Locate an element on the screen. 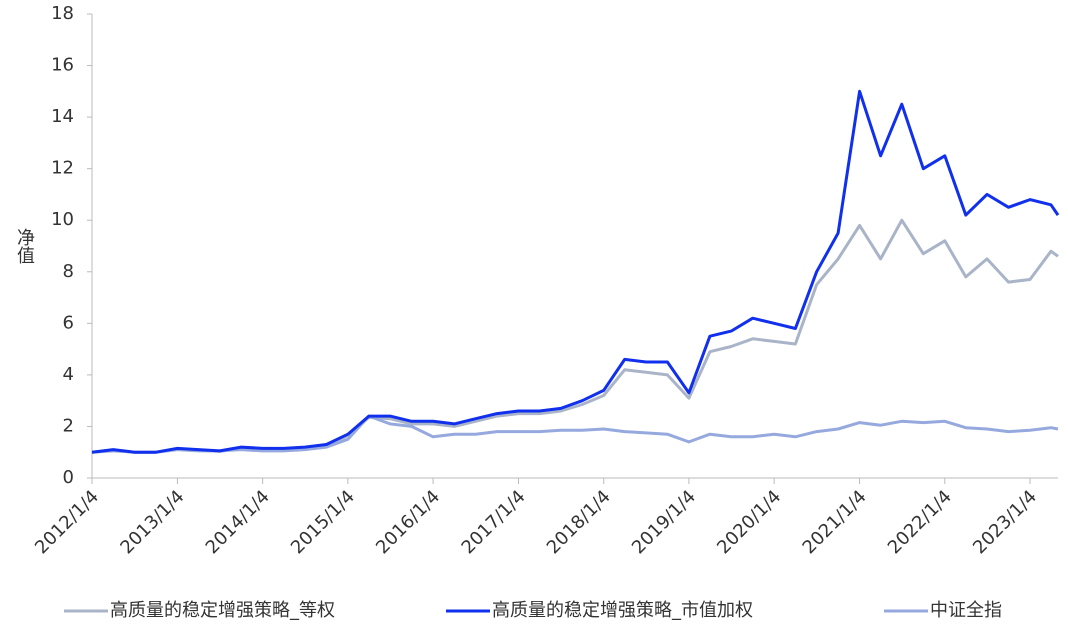 The height and width of the screenshot is (630, 1068). x-tick-label: 2018/1/4 is located at coordinates (579, 522).